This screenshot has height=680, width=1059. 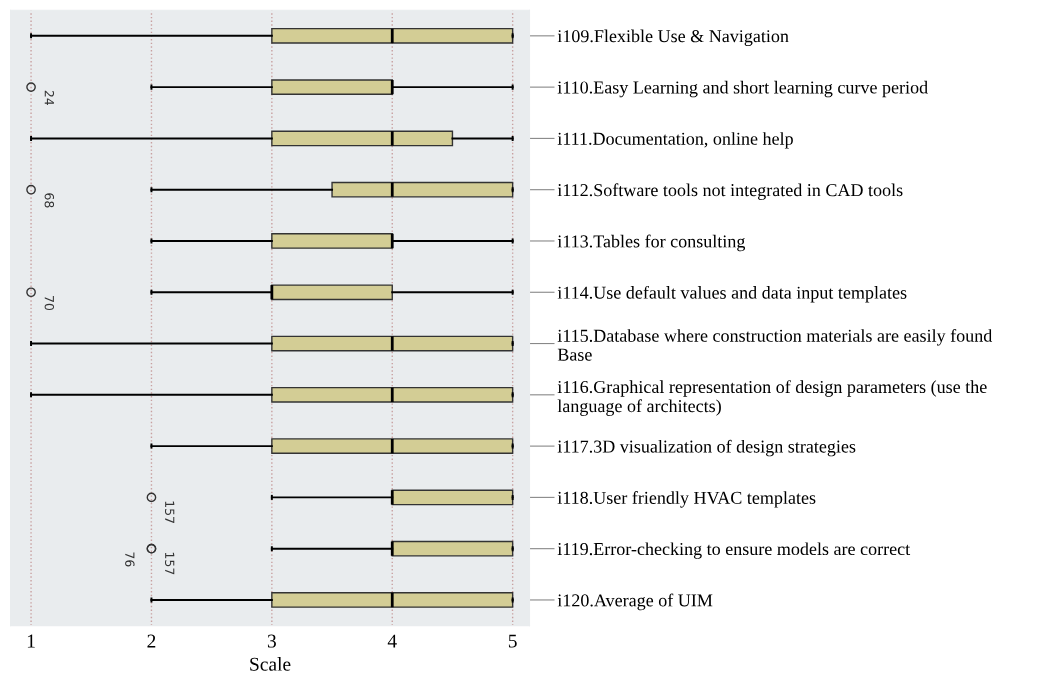 What do you see at coordinates (635, 602) in the screenshot?
I see `y-tick-label: i120.Average of UIM` at bounding box center [635, 602].